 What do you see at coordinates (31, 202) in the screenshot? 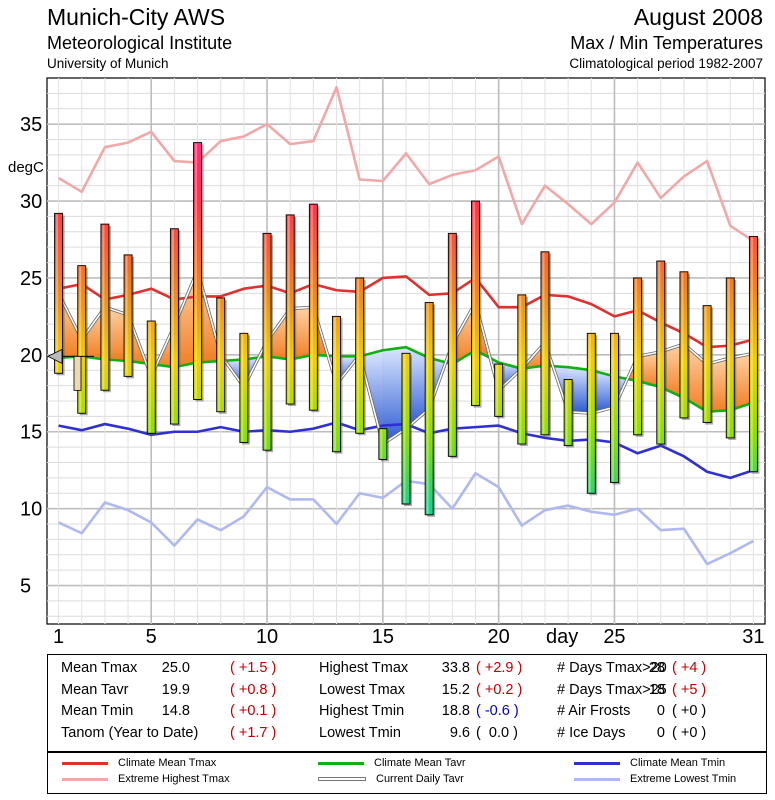
I see `y-tick-label: 30` at bounding box center [31, 202].